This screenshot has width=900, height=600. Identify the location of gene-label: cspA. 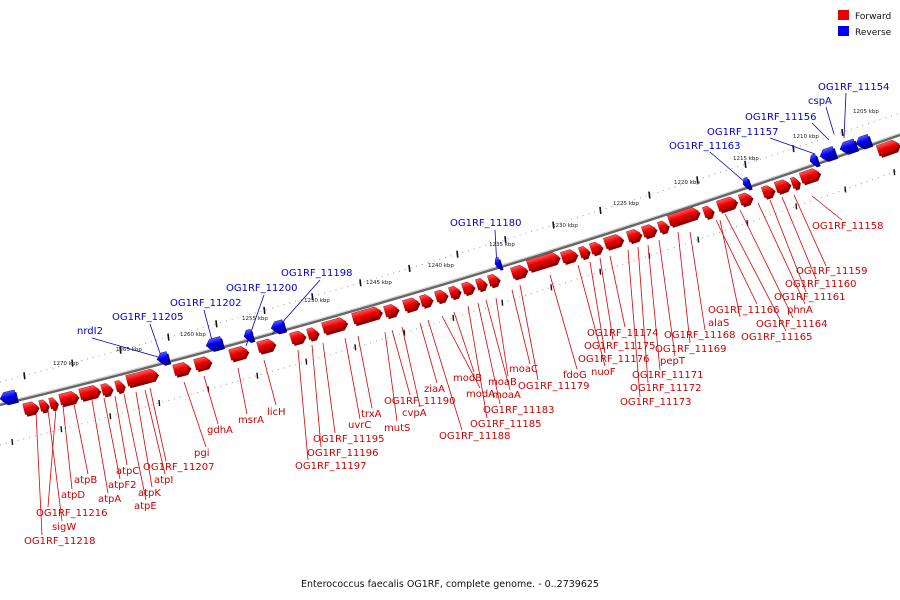
(820, 101).